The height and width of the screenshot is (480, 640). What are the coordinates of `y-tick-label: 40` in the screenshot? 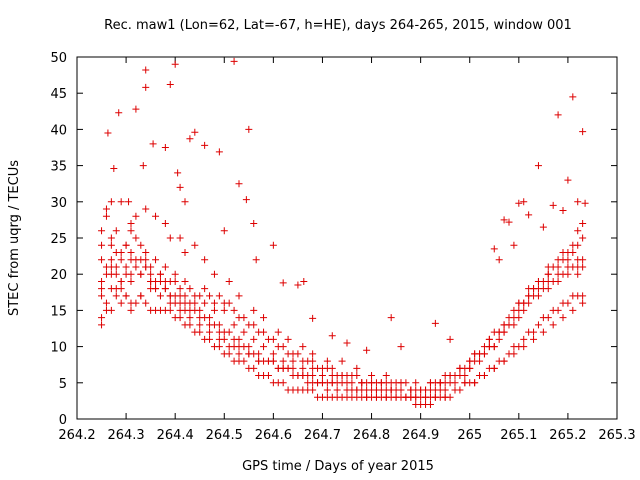 It's located at (58, 130).